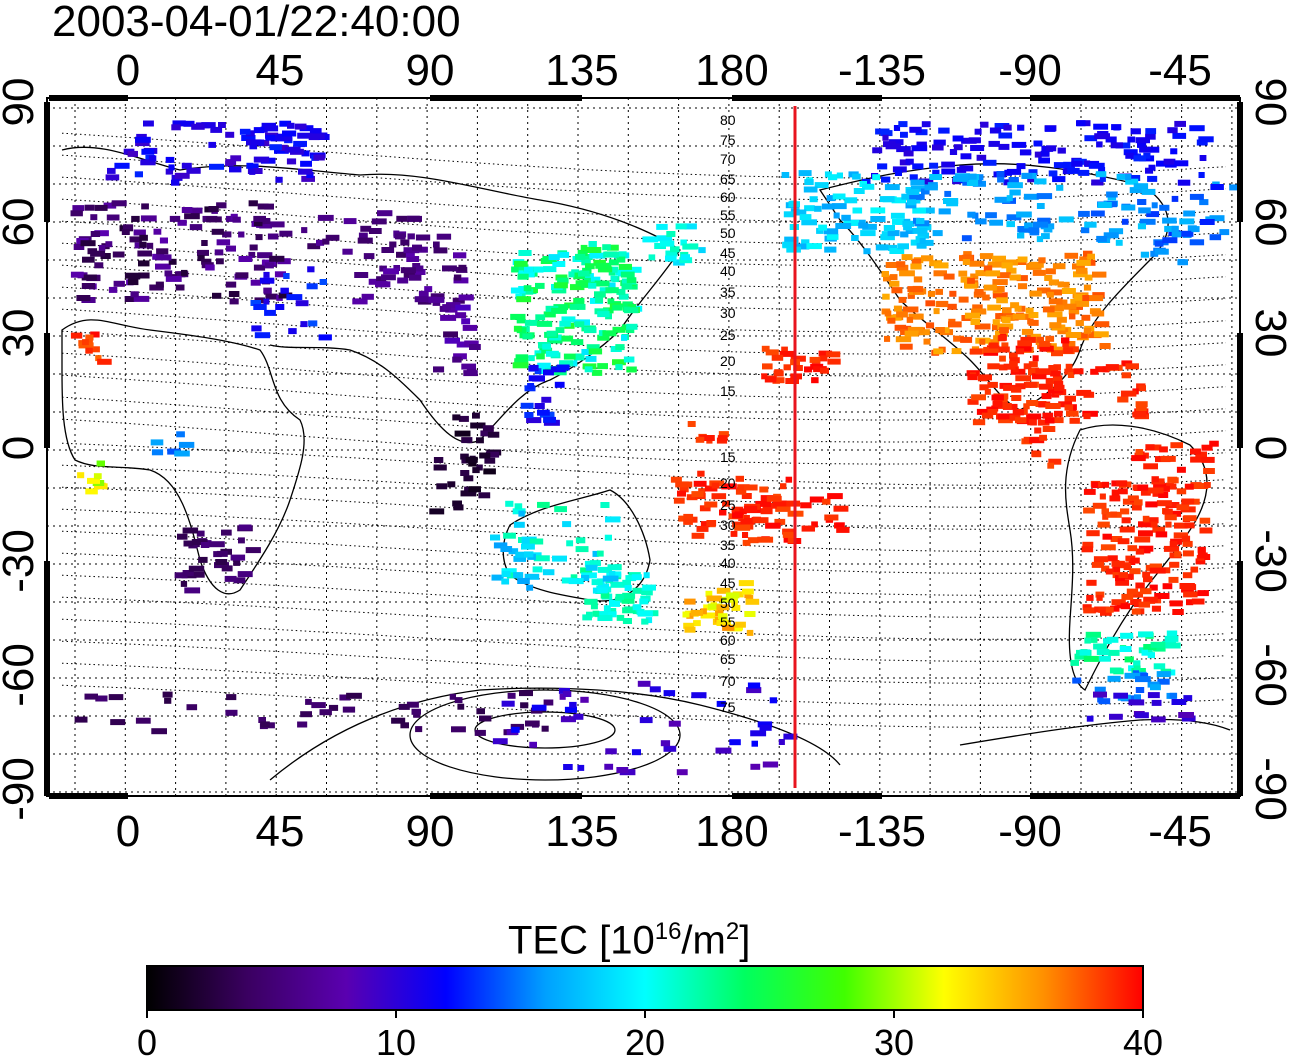 The image size is (1292, 1057). I want to click on lat-tick-right: -90, so click(1269, 789).